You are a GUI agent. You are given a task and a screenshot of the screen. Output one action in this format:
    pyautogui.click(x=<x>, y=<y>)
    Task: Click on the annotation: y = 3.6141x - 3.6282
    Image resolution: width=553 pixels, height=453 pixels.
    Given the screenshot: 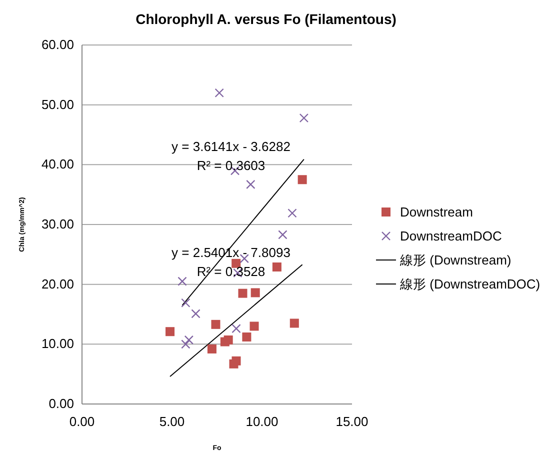 What is the action you would take?
    pyautogui.click(x=231, y=146)
    